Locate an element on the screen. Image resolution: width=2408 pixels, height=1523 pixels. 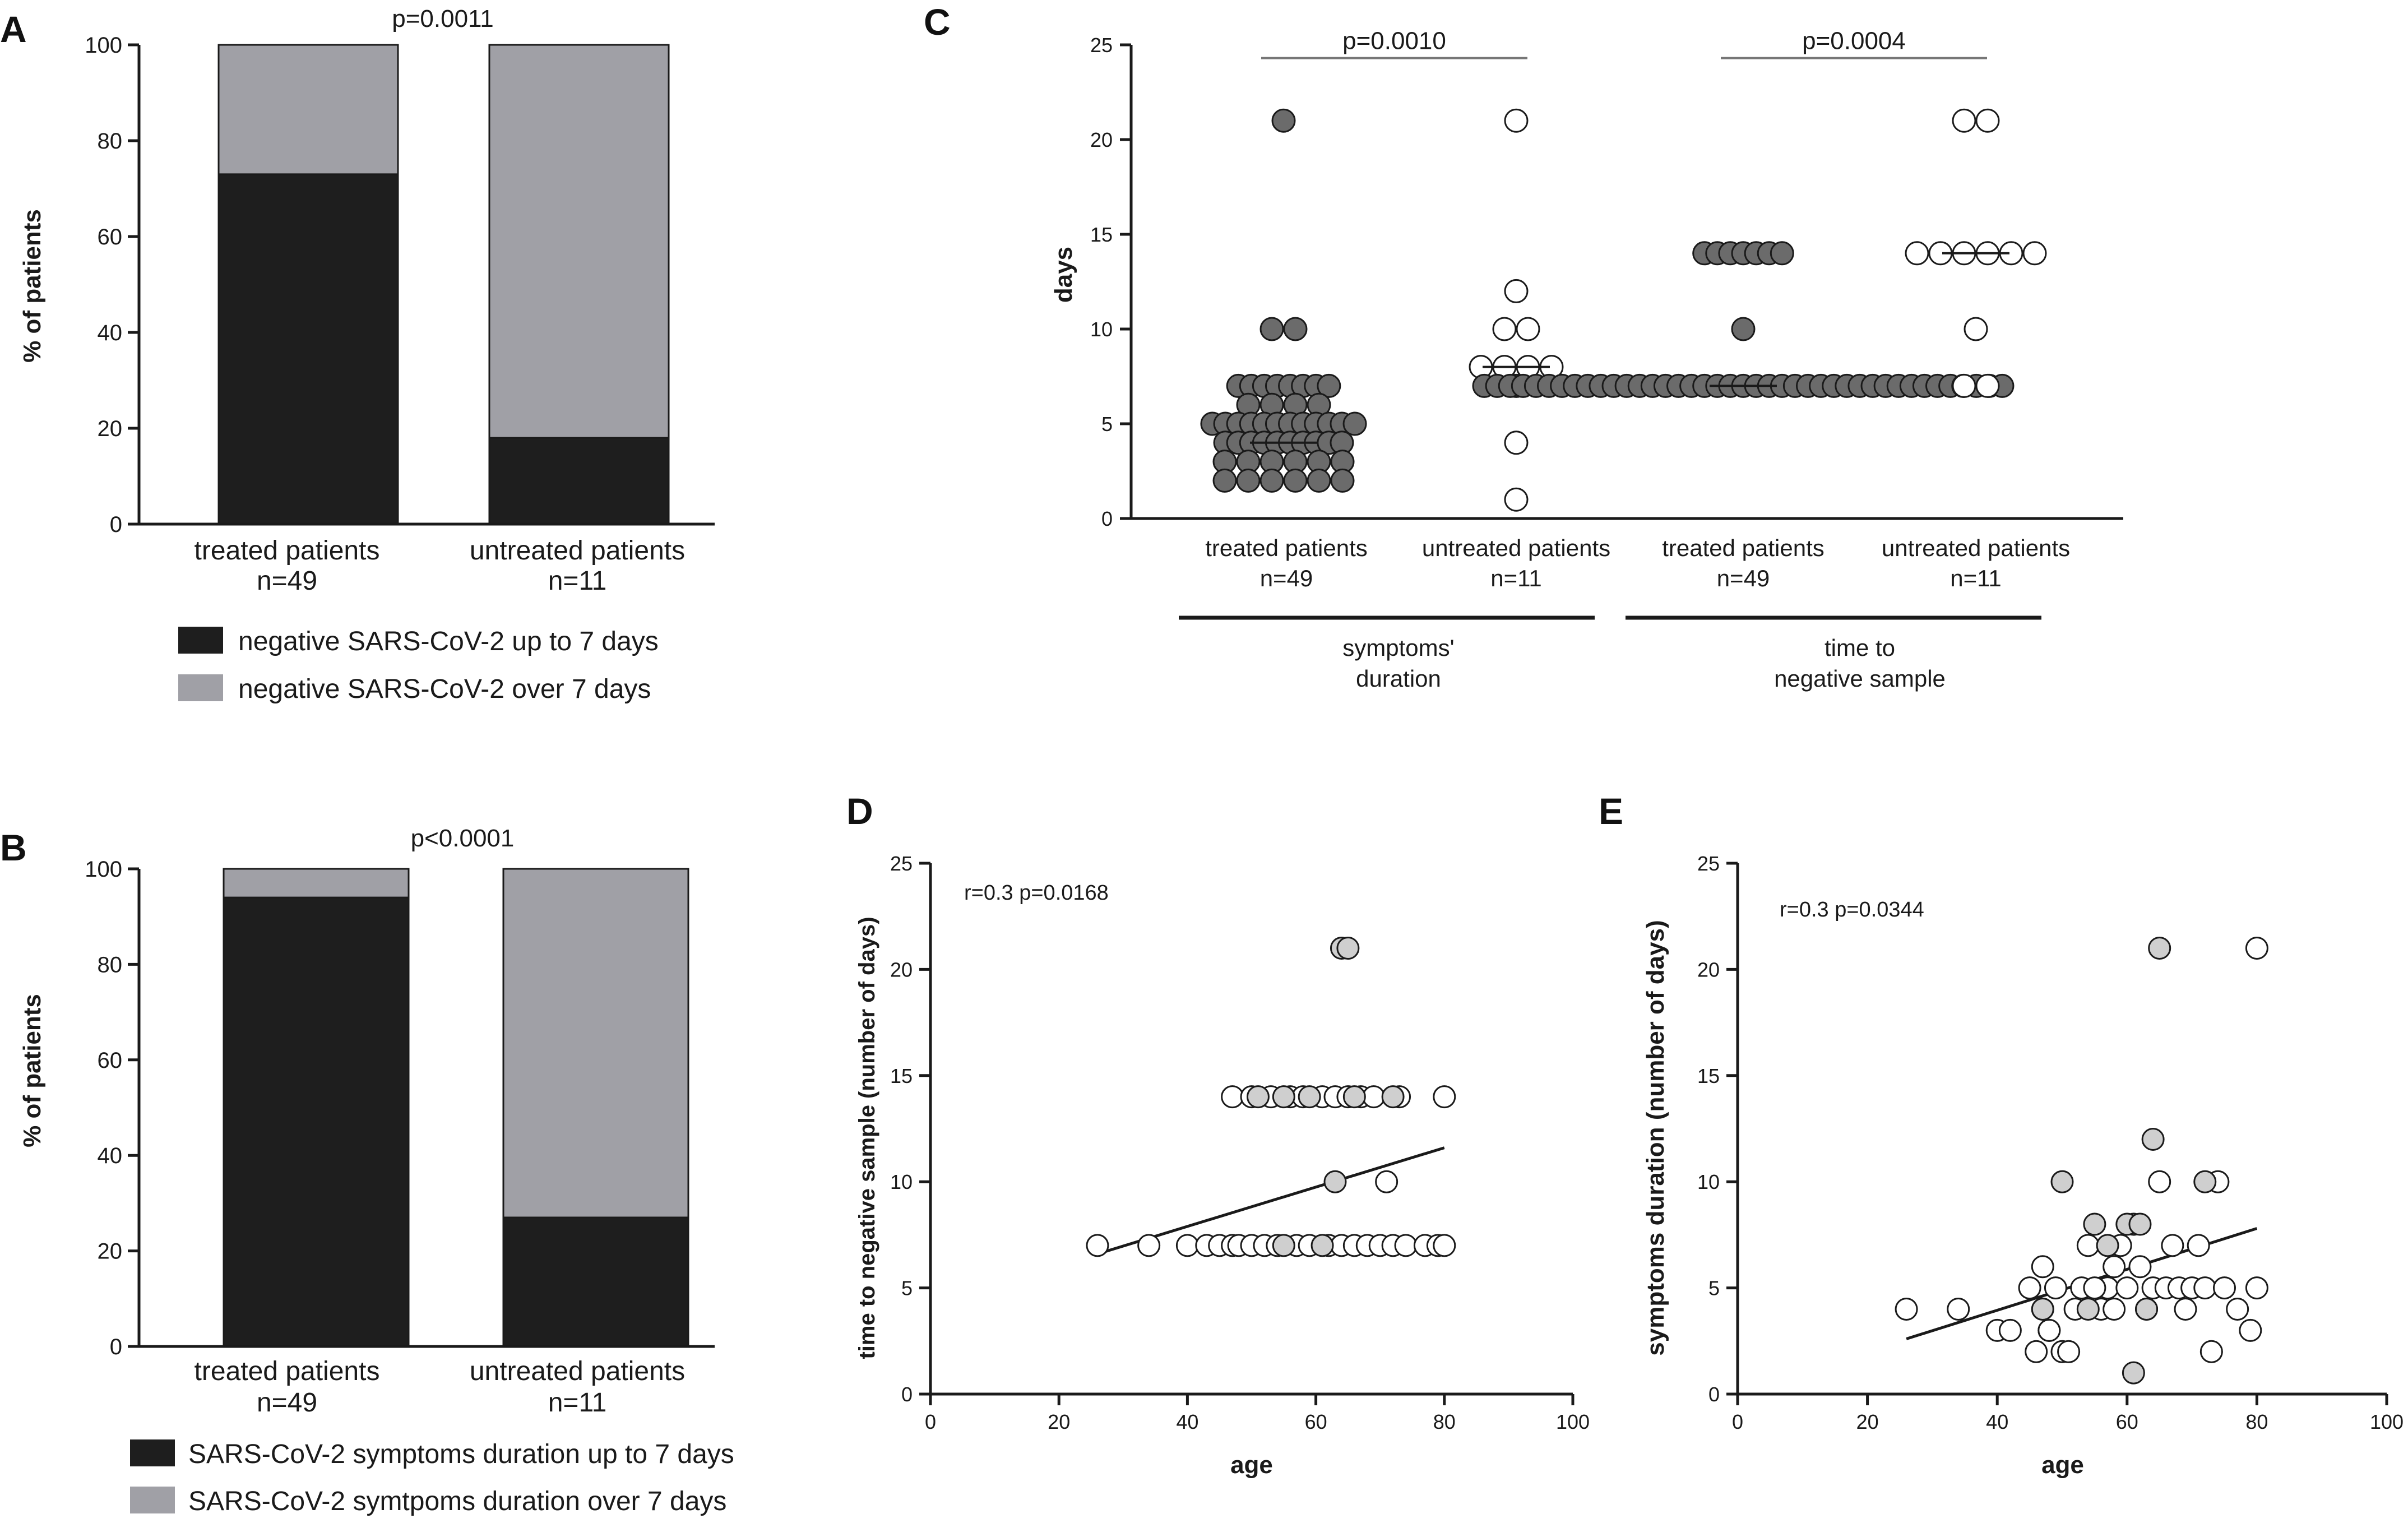
x-tick-label: 20 is located at coordinates (1867, 1422).